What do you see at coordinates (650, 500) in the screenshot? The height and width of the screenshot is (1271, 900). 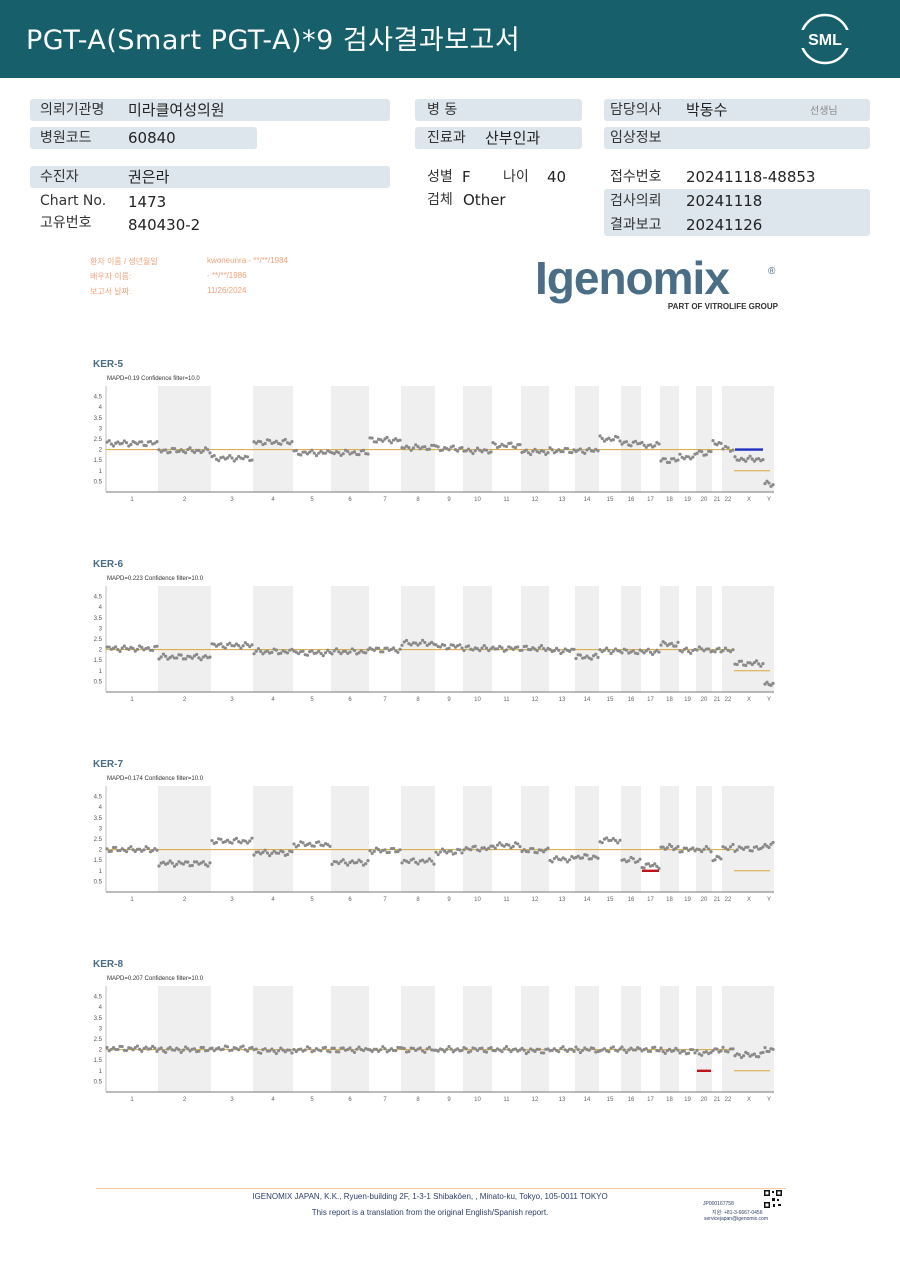 I see `x-tick-label: 17` at bounding box center [650, 500].